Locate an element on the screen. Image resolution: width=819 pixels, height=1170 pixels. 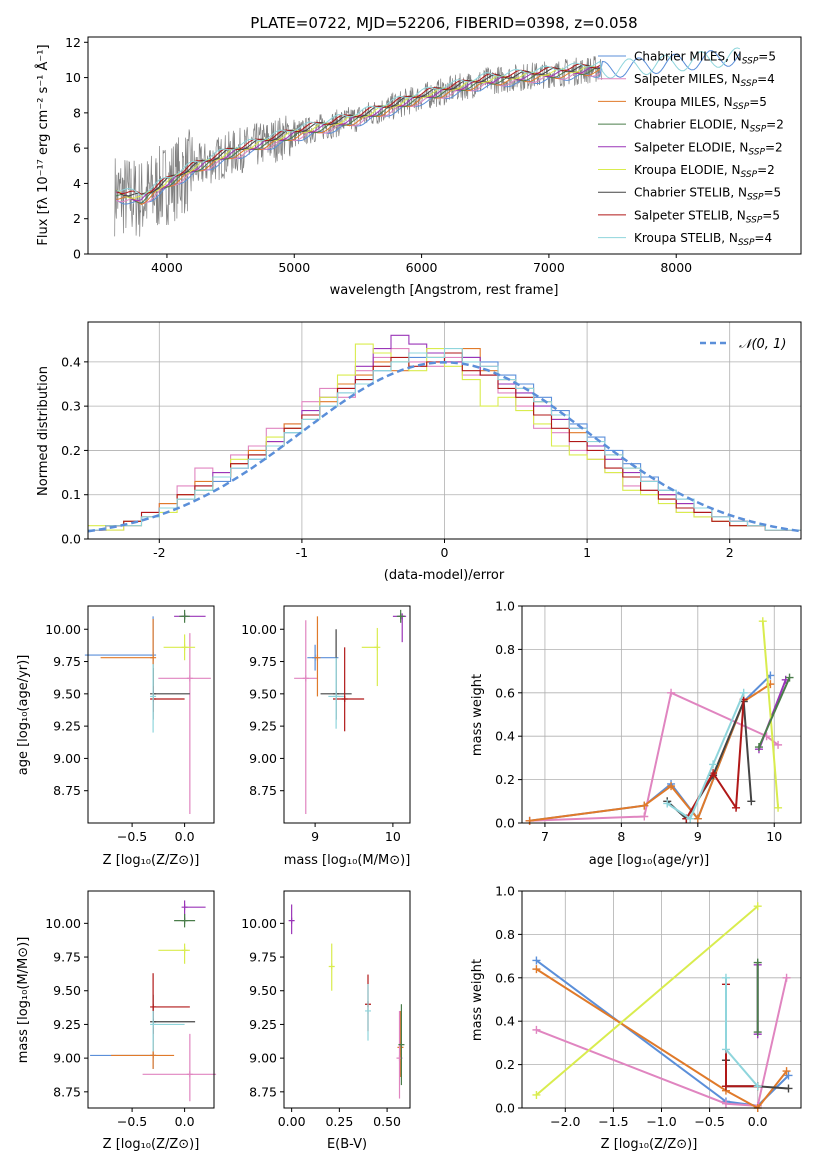
y-tick-label: 0.8 is located at coordinates (505, 649).